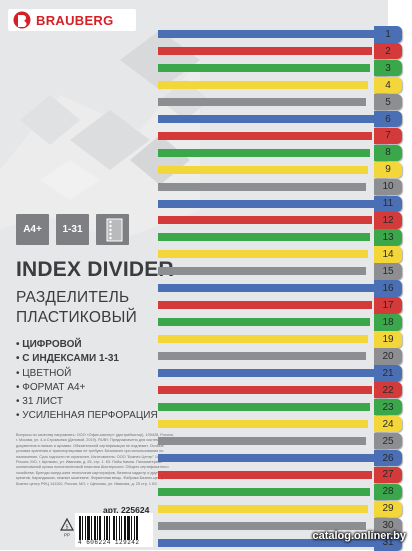 The height and width of the screenshot is (551, 412). I want to click on index-tab-6: 6, so click(388, 119).